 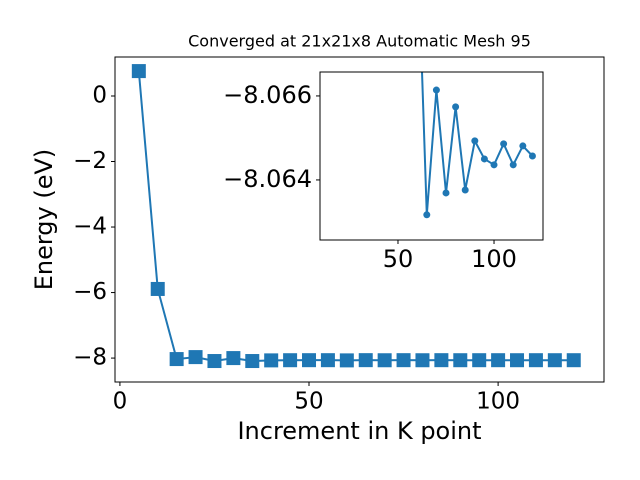 I want to click on y-tick-label: −2, so click(x=90, y=161).